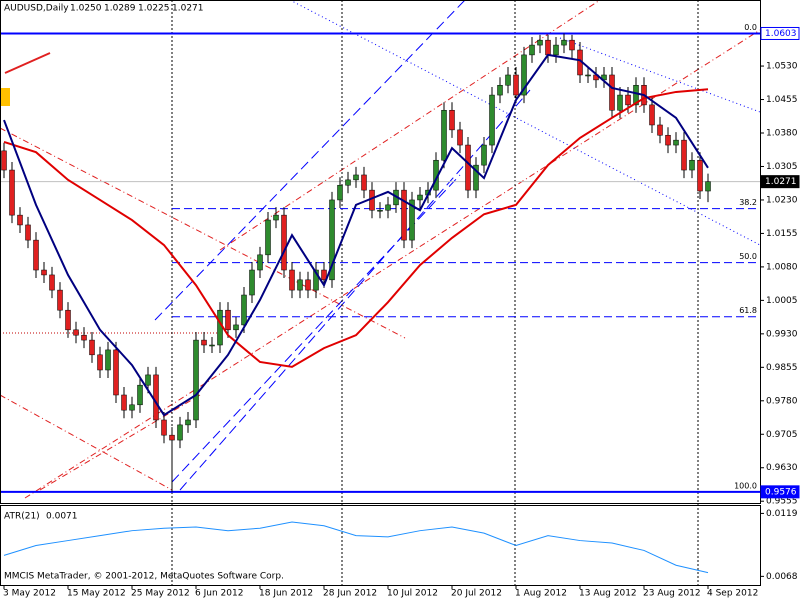  I want to click on fib-label: 50.0, so click(748, 256).